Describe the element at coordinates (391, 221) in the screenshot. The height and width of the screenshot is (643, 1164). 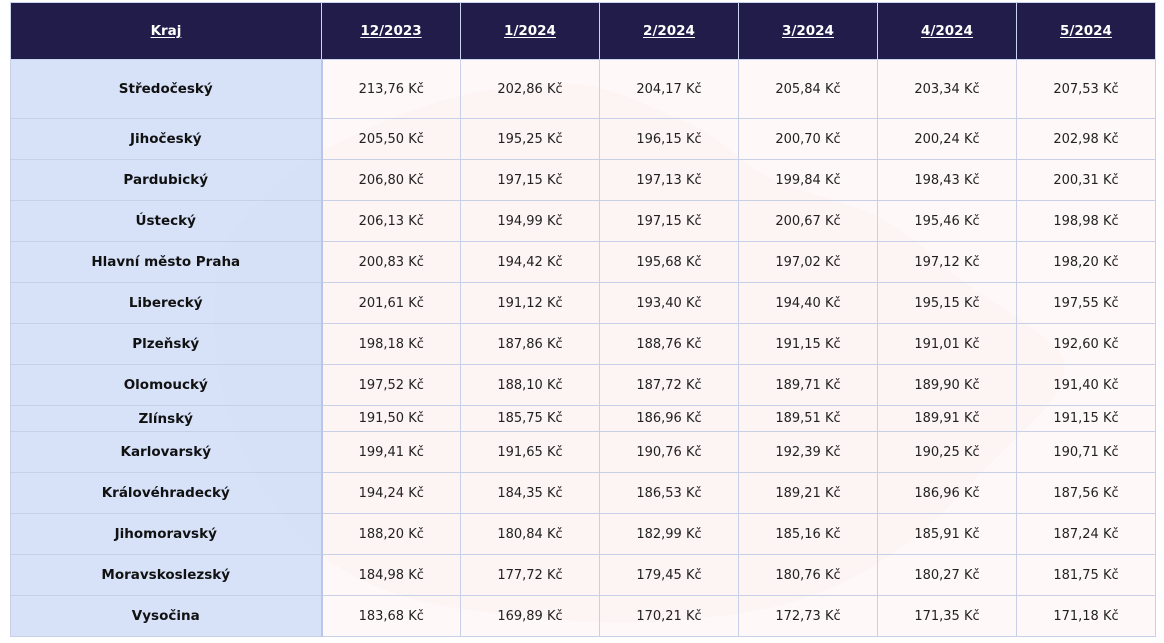
I see `price-cell: 206,13 Kč` at that location.